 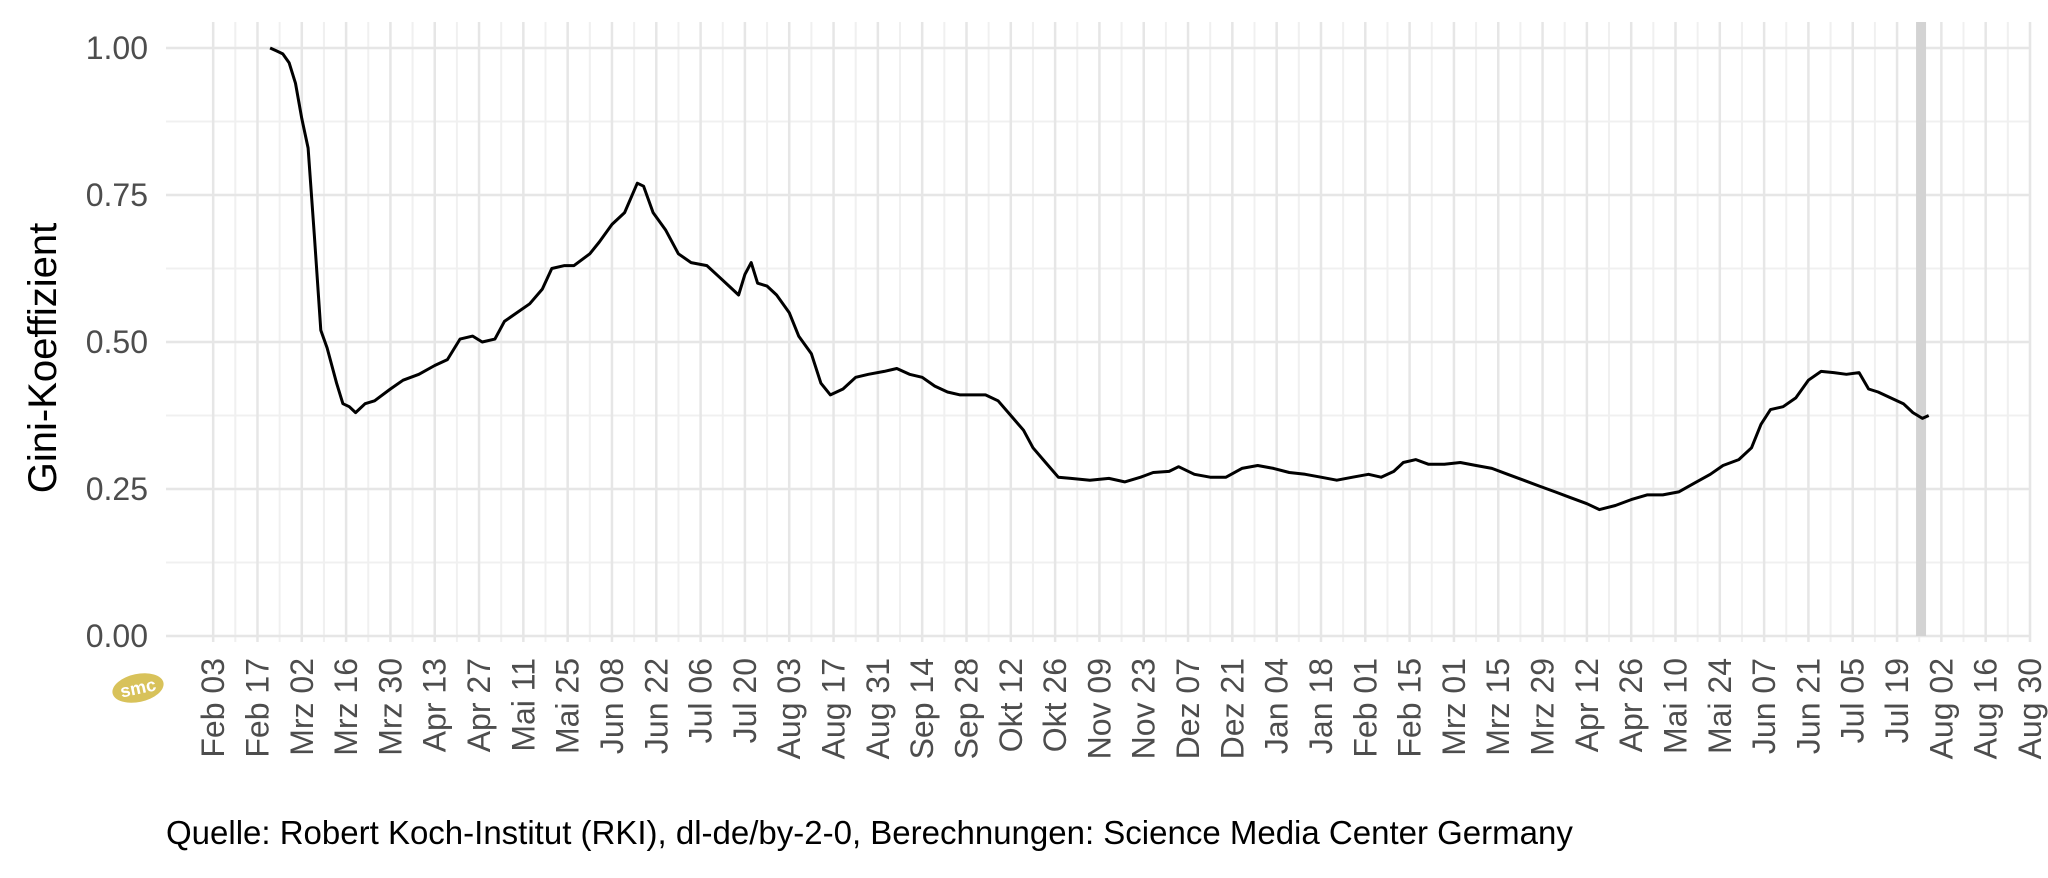 I want to click on x-tick-label: Jun 07, so click(x=1764, y=706).